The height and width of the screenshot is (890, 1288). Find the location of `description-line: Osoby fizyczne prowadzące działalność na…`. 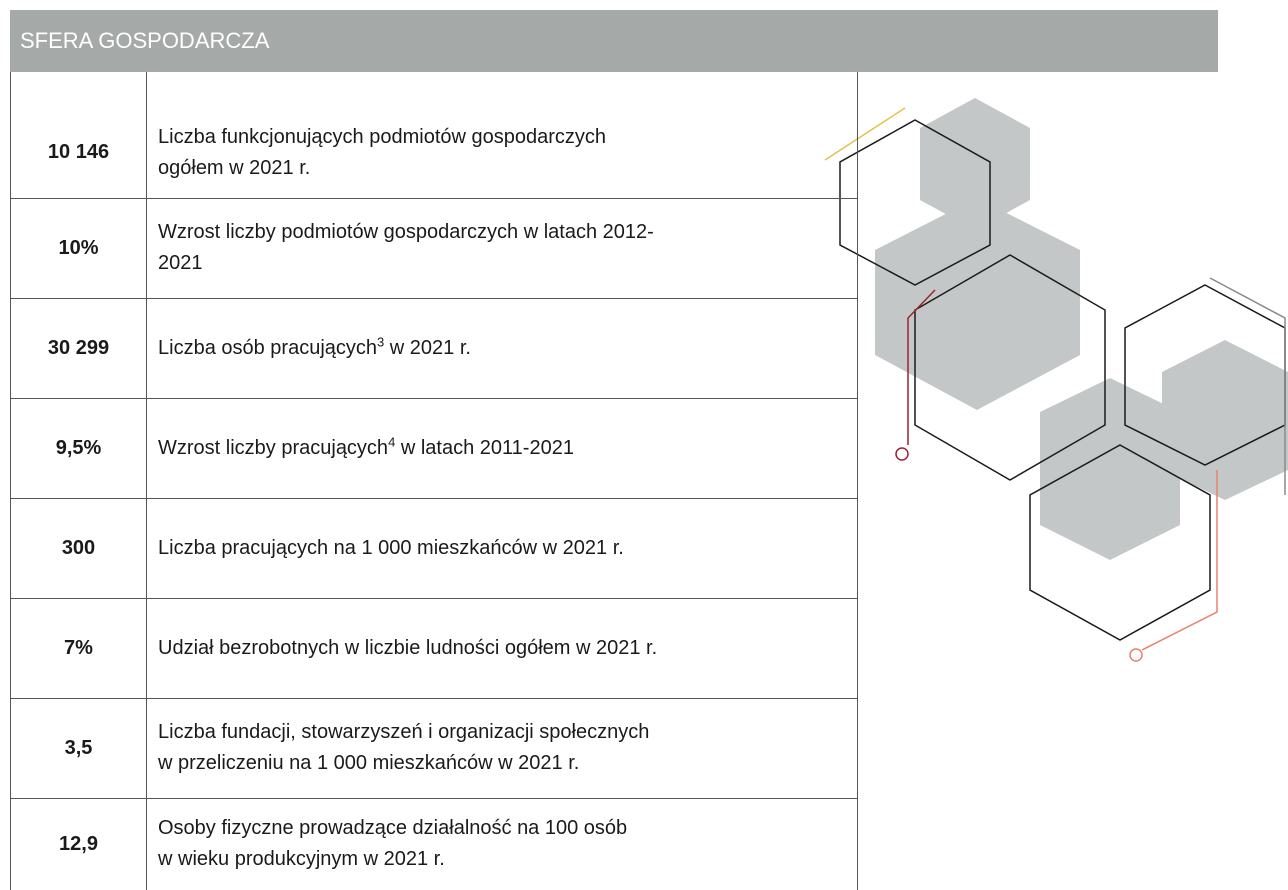

description-line: Osoby fizyczne prowadzące działalność na… is located at coordinates (393, 828).